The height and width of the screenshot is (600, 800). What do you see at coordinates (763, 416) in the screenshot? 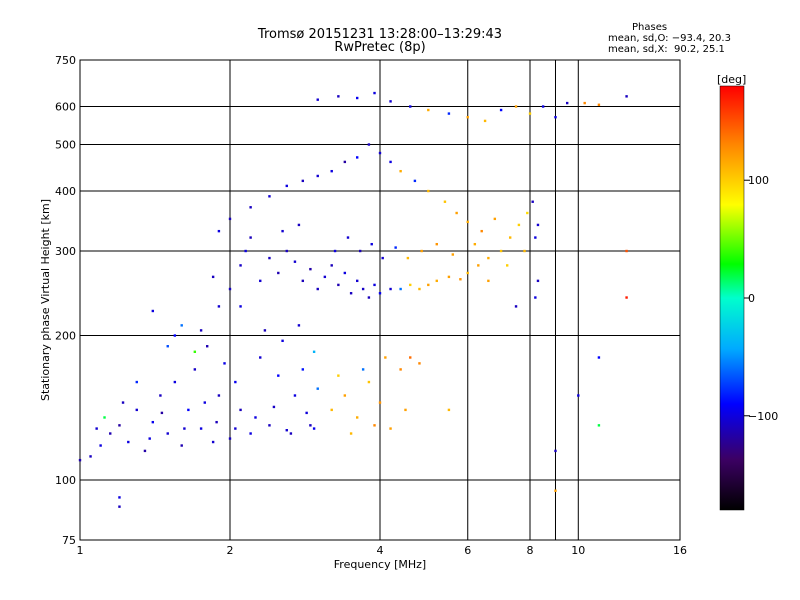
I see `colorbar-tick-label: −100` at bounding box center [763, 416].